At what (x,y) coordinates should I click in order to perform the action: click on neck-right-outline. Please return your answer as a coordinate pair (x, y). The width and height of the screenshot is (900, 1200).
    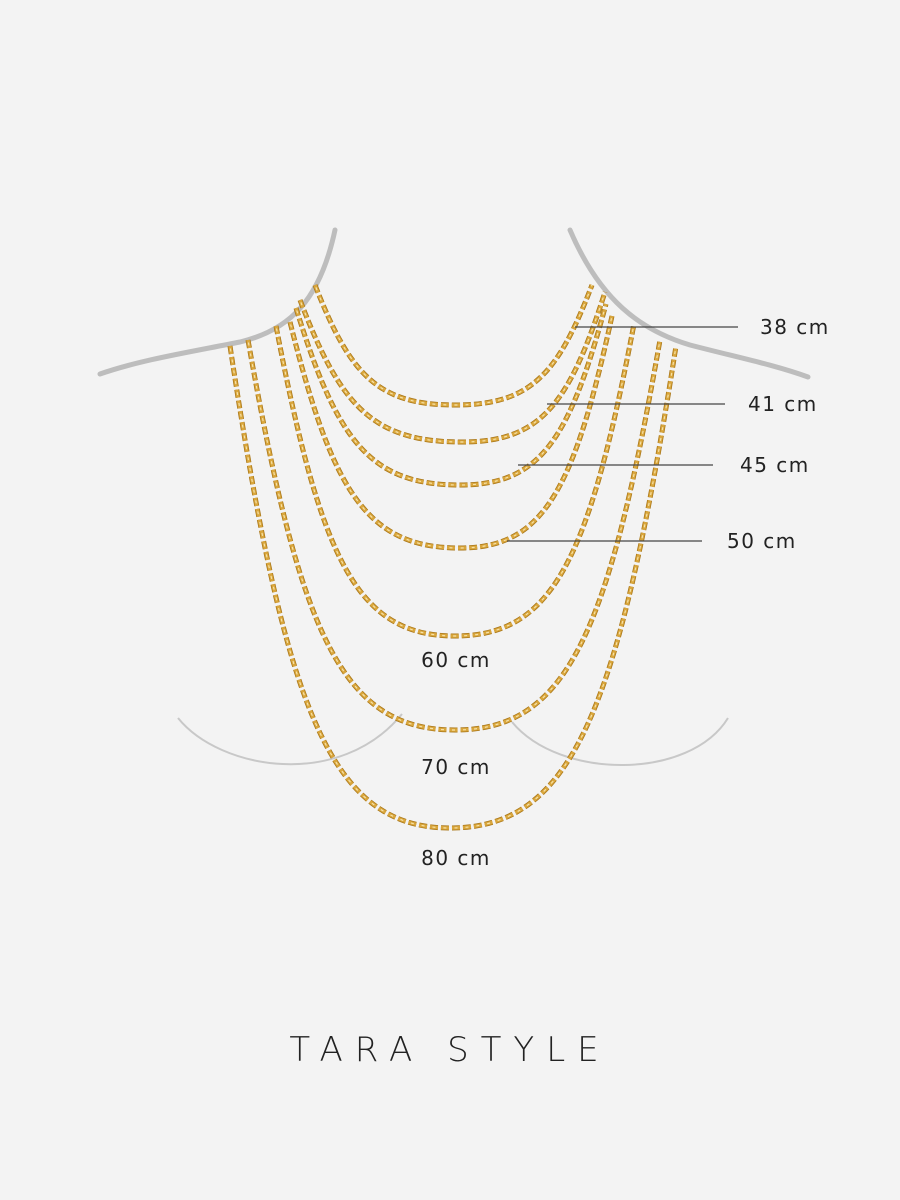
    Looking at the image, I should click on (689, 303).